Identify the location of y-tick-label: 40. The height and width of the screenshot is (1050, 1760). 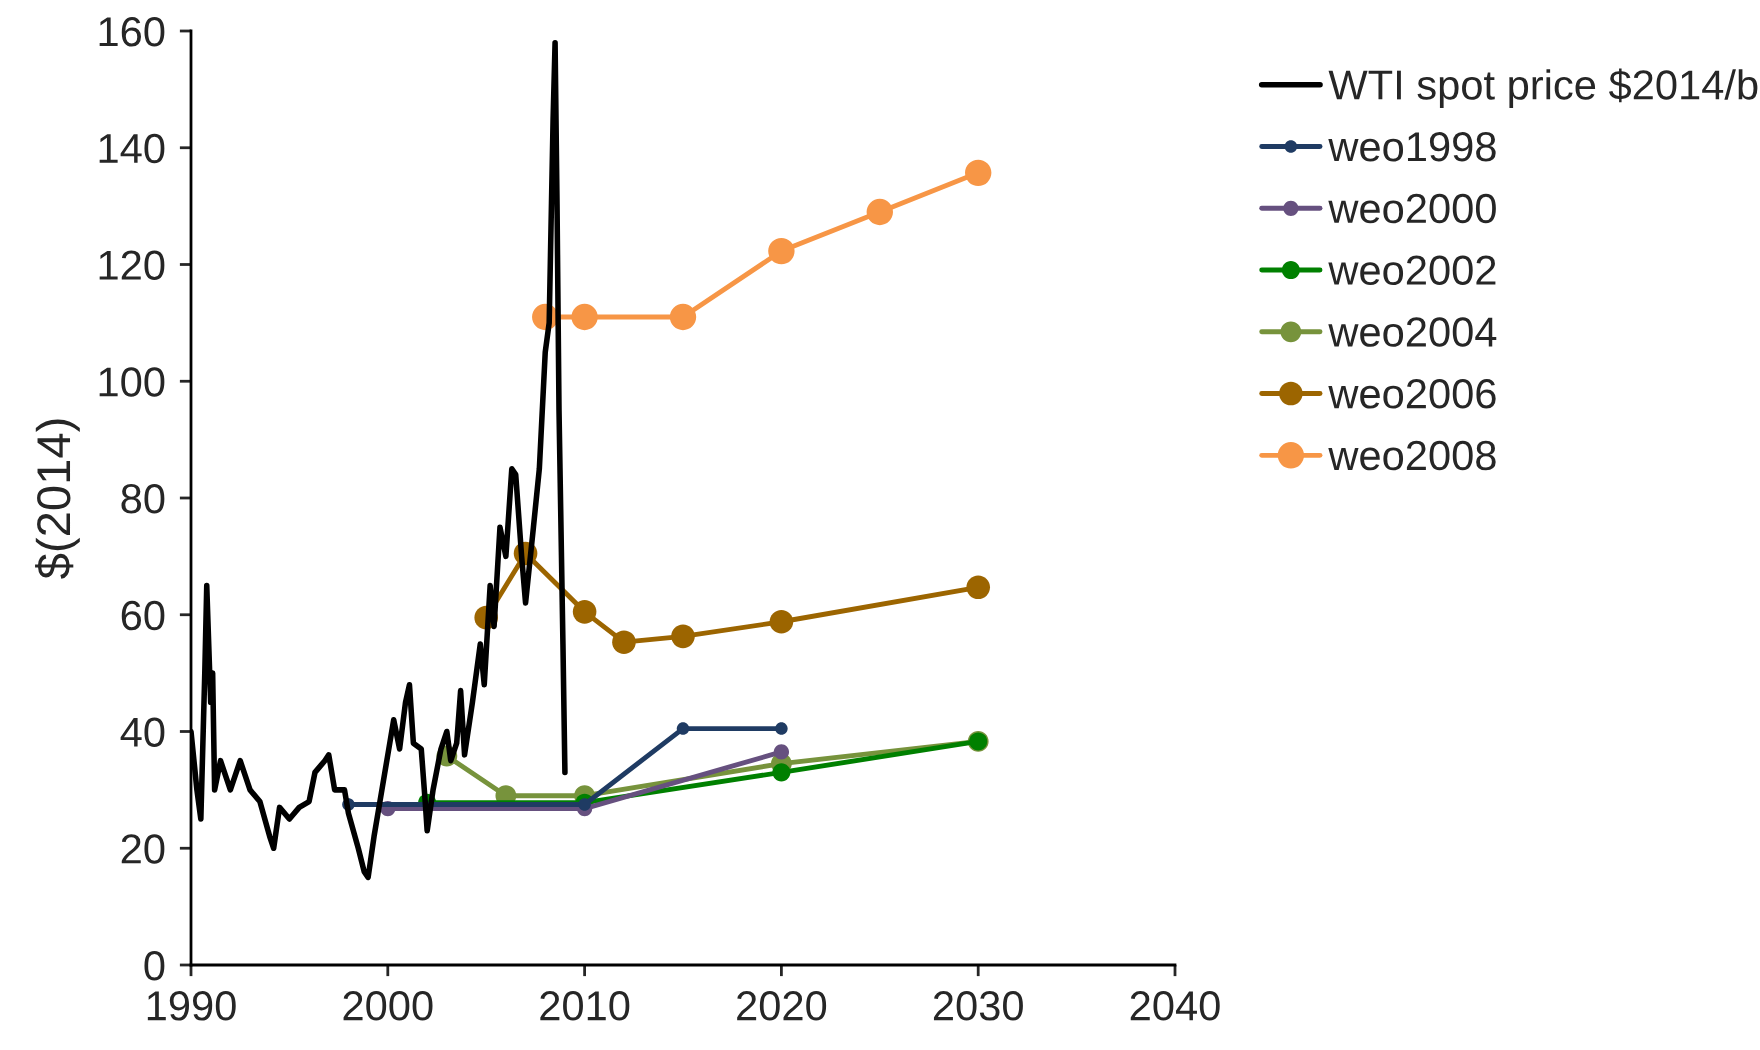
(142, 732).